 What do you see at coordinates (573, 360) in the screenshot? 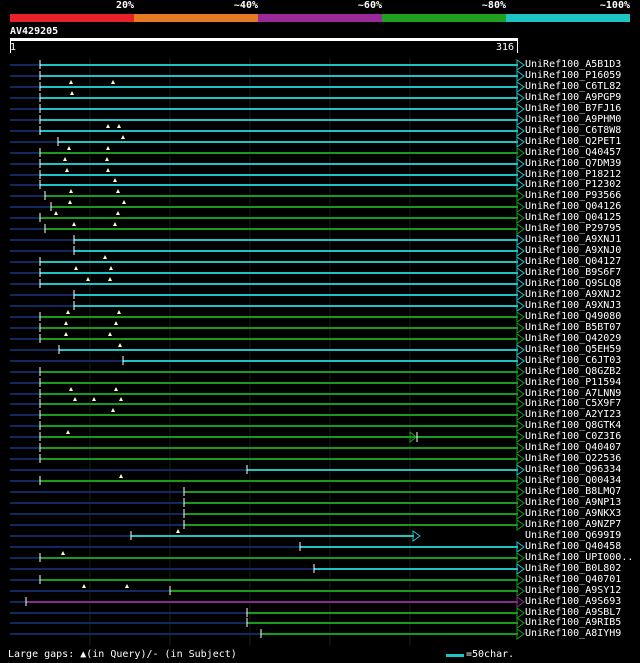
I see `hit-label: UniRef100_C6JT03` at bounding box center [573, 360].